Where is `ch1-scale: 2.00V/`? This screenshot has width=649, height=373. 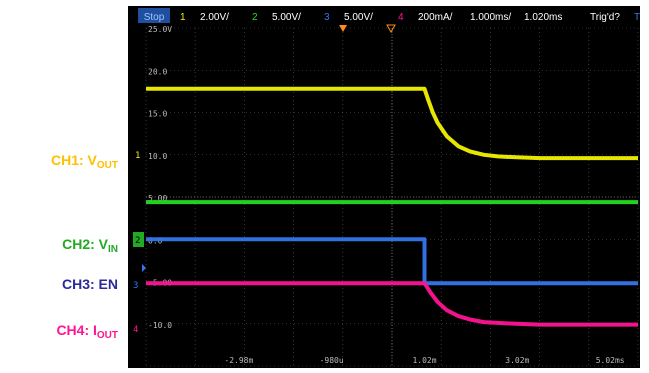
ch1-scale: 2.00V/ is located at coordinates (214, 17).